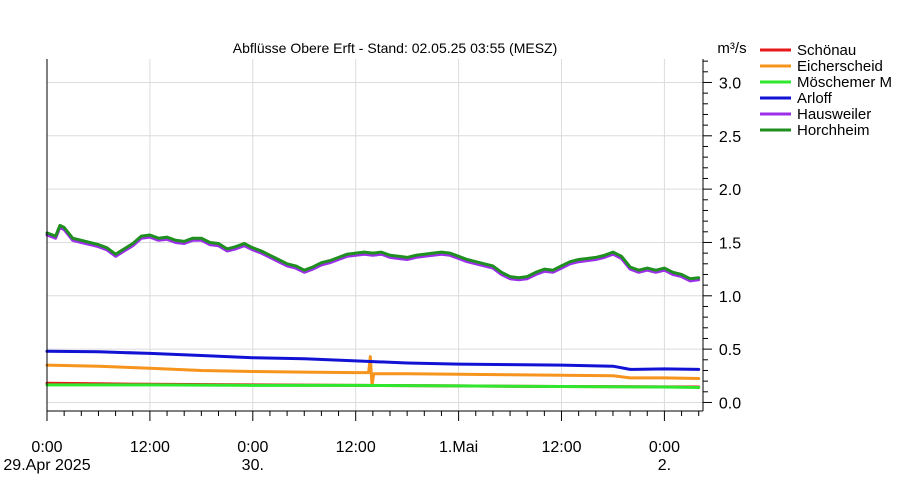 Image resolution: width=910 pixels, height=496 pixels. Describe the element at coordinates (840, 66) in the screenshot. I see `legend-label: Eicherscheid` at that location.